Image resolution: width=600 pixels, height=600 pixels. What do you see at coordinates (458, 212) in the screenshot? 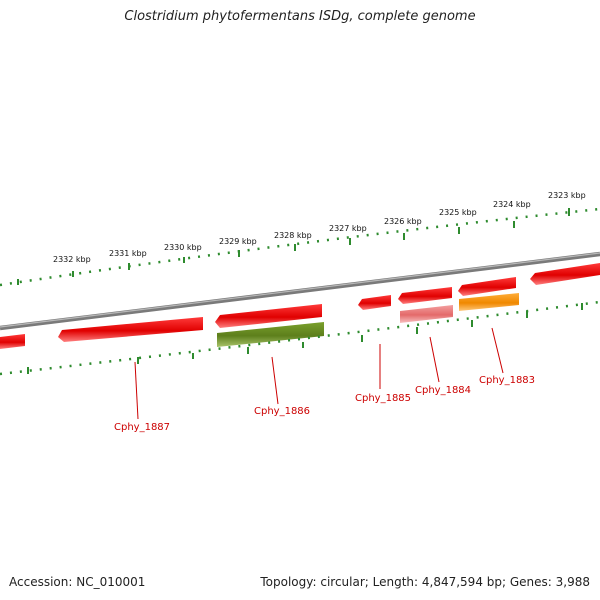
I see `ruler-label: 2325 kbp` at bounding box center [458, 212].